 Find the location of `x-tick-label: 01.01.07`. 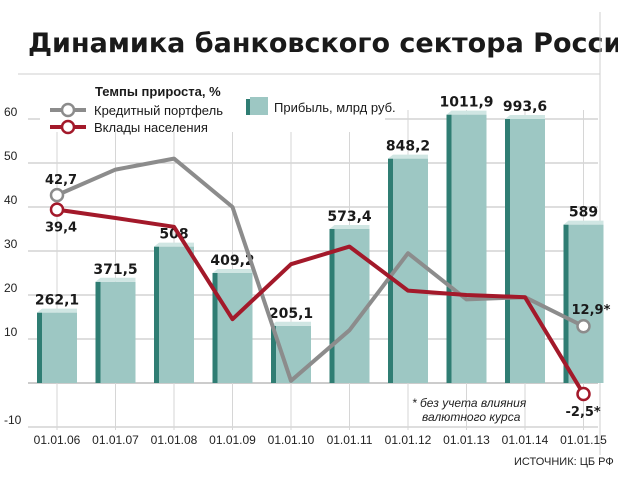

x-tick-label: 01.01.07 is located at coordinates (115, 440).